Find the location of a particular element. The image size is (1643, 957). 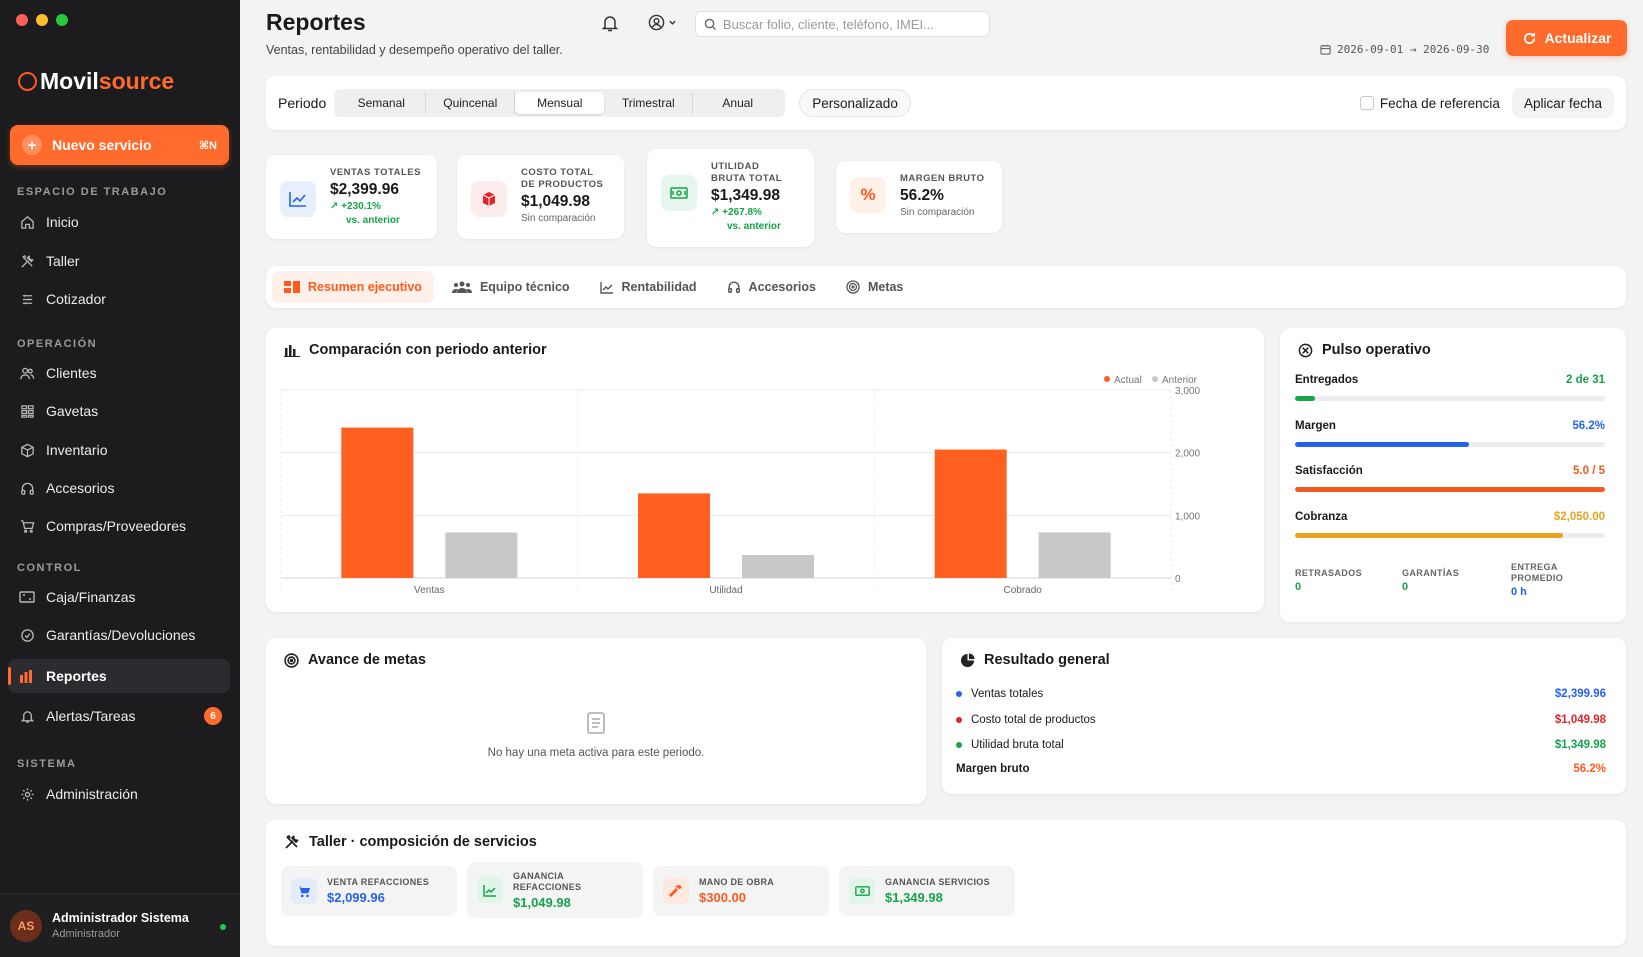

pulse-label: Cobranza is located at coordinates (1321, 517).